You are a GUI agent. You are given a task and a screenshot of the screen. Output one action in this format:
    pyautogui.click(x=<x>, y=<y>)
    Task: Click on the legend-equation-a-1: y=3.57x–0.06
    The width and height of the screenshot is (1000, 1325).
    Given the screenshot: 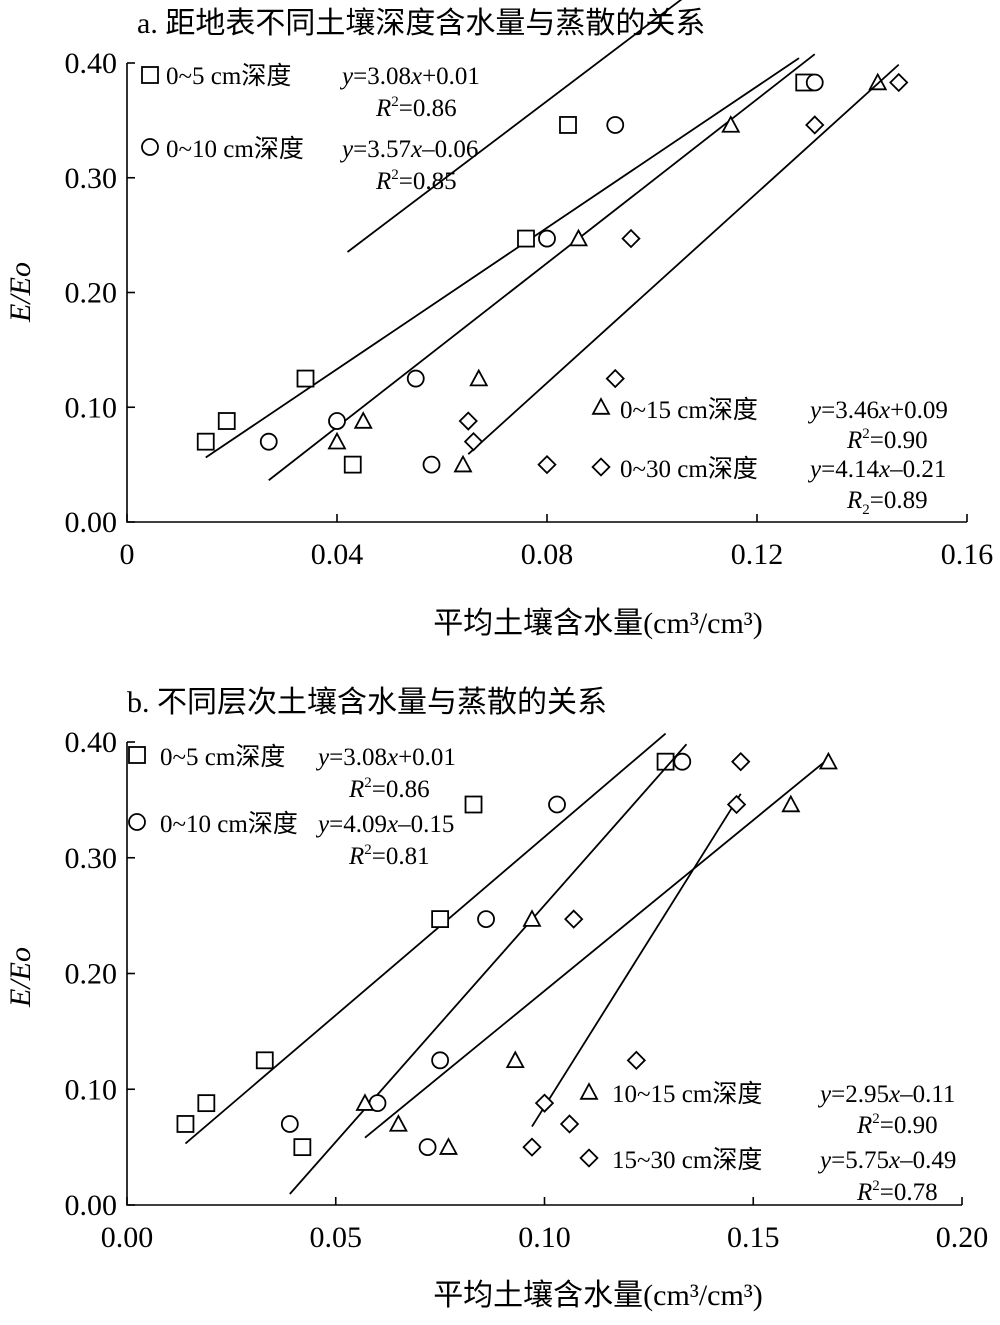 What is the action you would take?
    pyautogui.click(x=408, y=149)
    